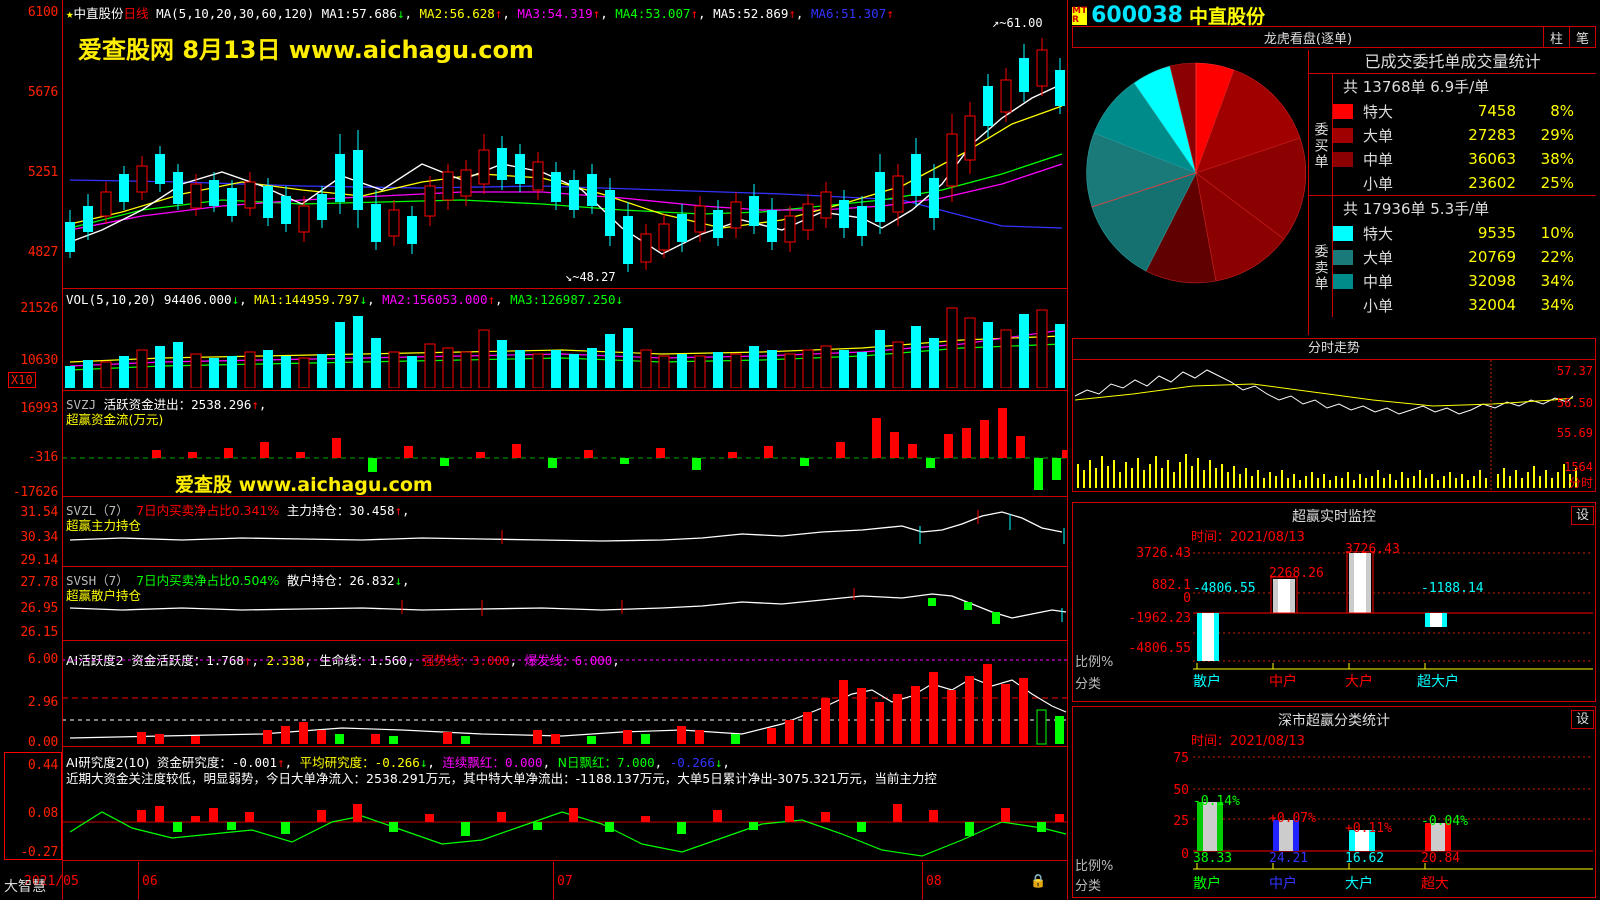 The width and height of the screenshot is (1600, 900). What do you see at coordinates (25, 887) in the screenshot?
I see `app-name-label: 大智慧` at bounding box center [25, 887].